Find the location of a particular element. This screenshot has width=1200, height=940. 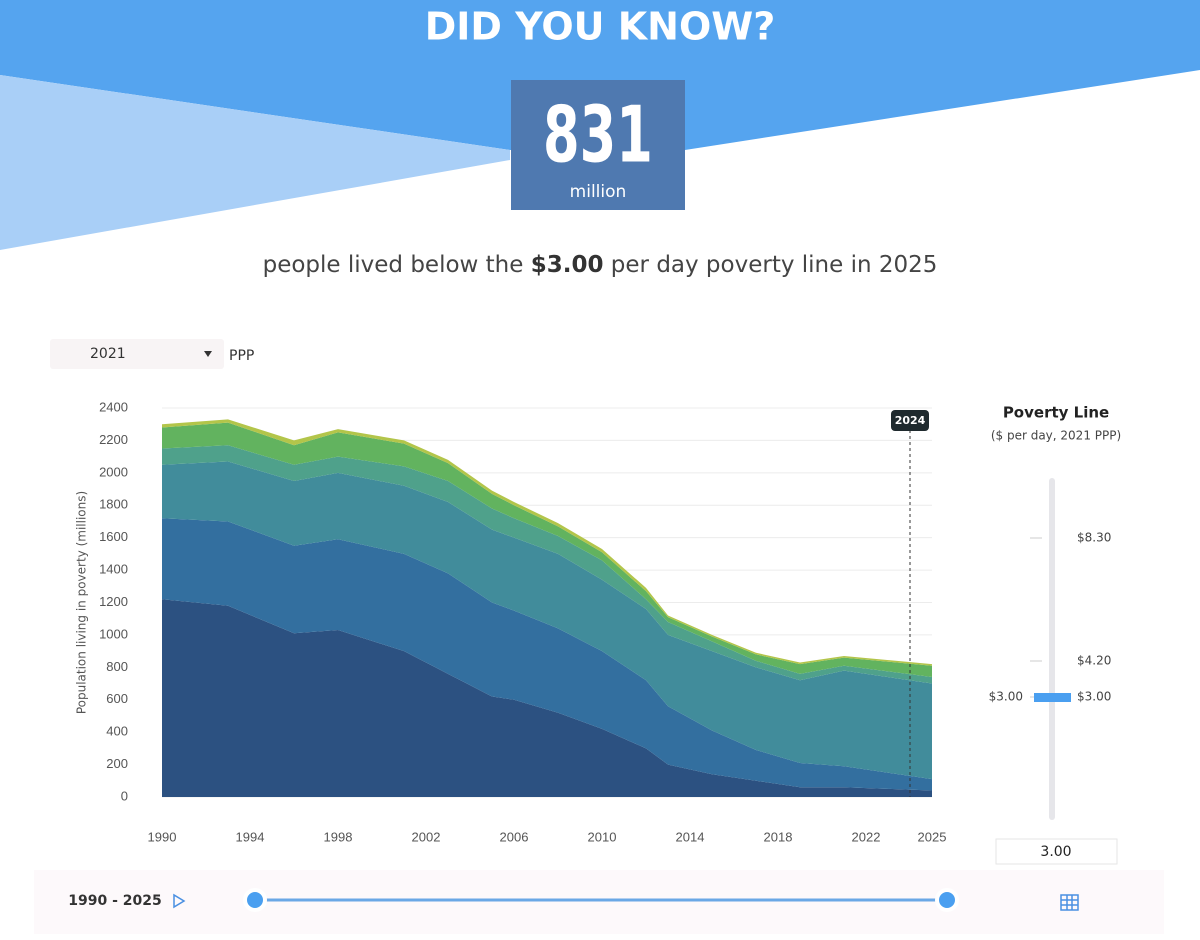

y-tick-label: 1400 is located at coordinates (113, 569).